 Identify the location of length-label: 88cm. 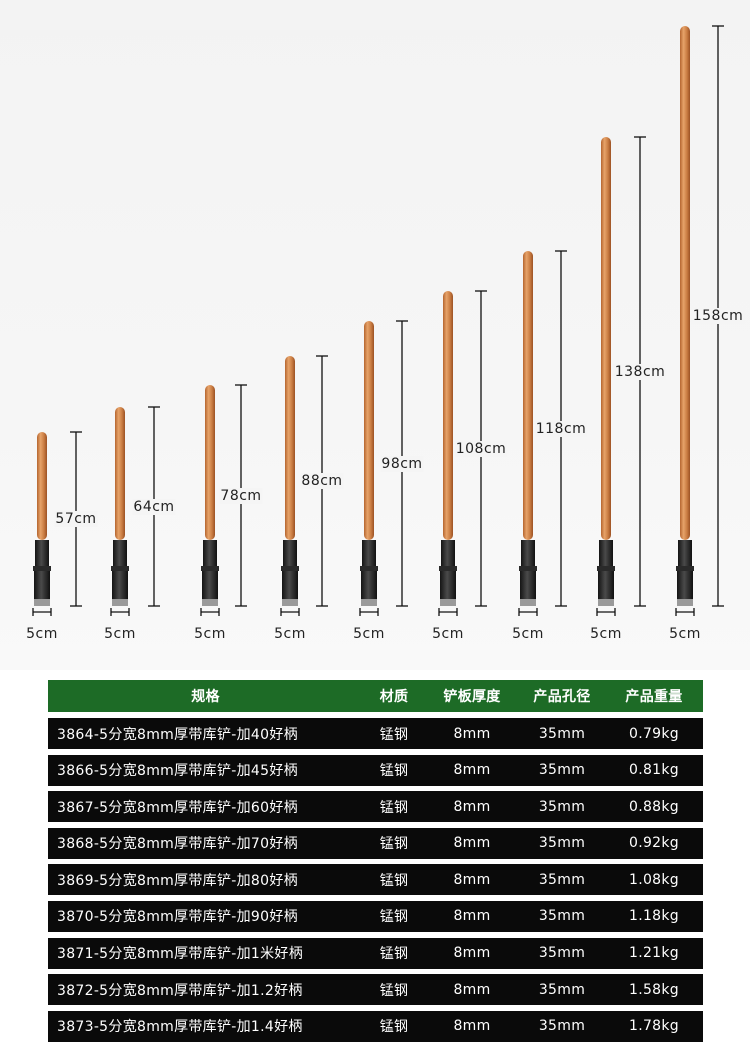
(322, 481).